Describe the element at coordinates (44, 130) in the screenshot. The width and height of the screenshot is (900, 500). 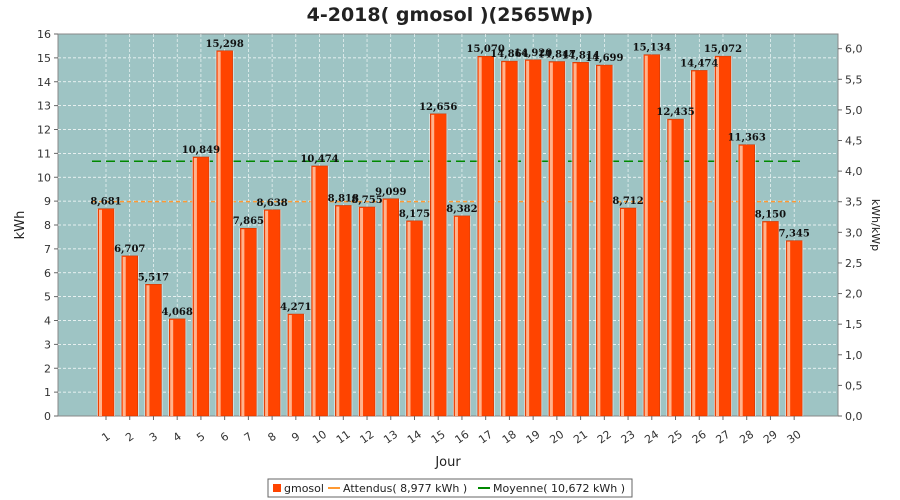
I see `y-tick-label: 12` at that location.